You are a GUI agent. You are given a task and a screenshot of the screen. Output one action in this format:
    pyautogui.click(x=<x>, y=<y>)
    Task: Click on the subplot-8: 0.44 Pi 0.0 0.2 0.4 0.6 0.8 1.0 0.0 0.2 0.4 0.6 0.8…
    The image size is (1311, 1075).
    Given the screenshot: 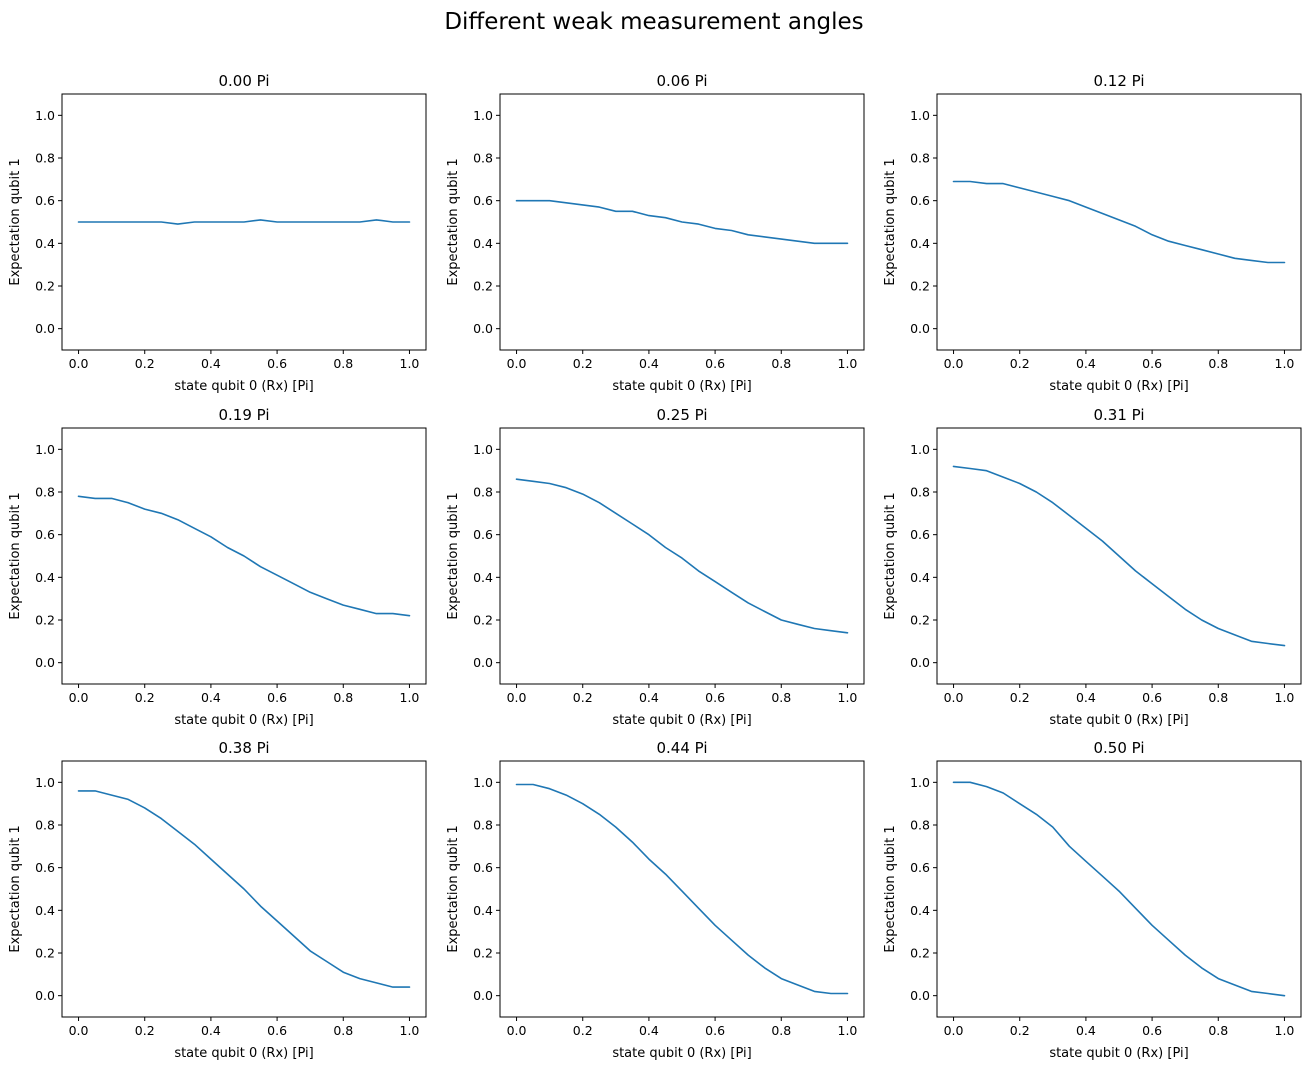 What is the action you would take?
    pyautogui.click(x=655, y=900)
    